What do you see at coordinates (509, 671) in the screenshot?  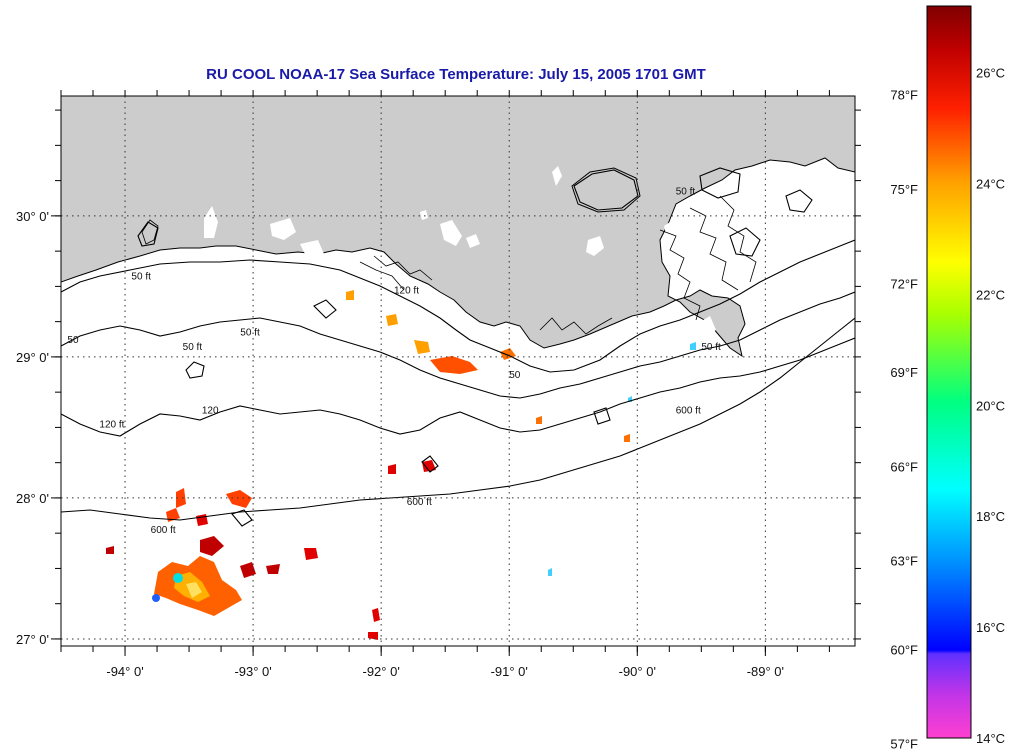 I see `lon-tick-label: -91° 0'` at bounding box center [509, 671].